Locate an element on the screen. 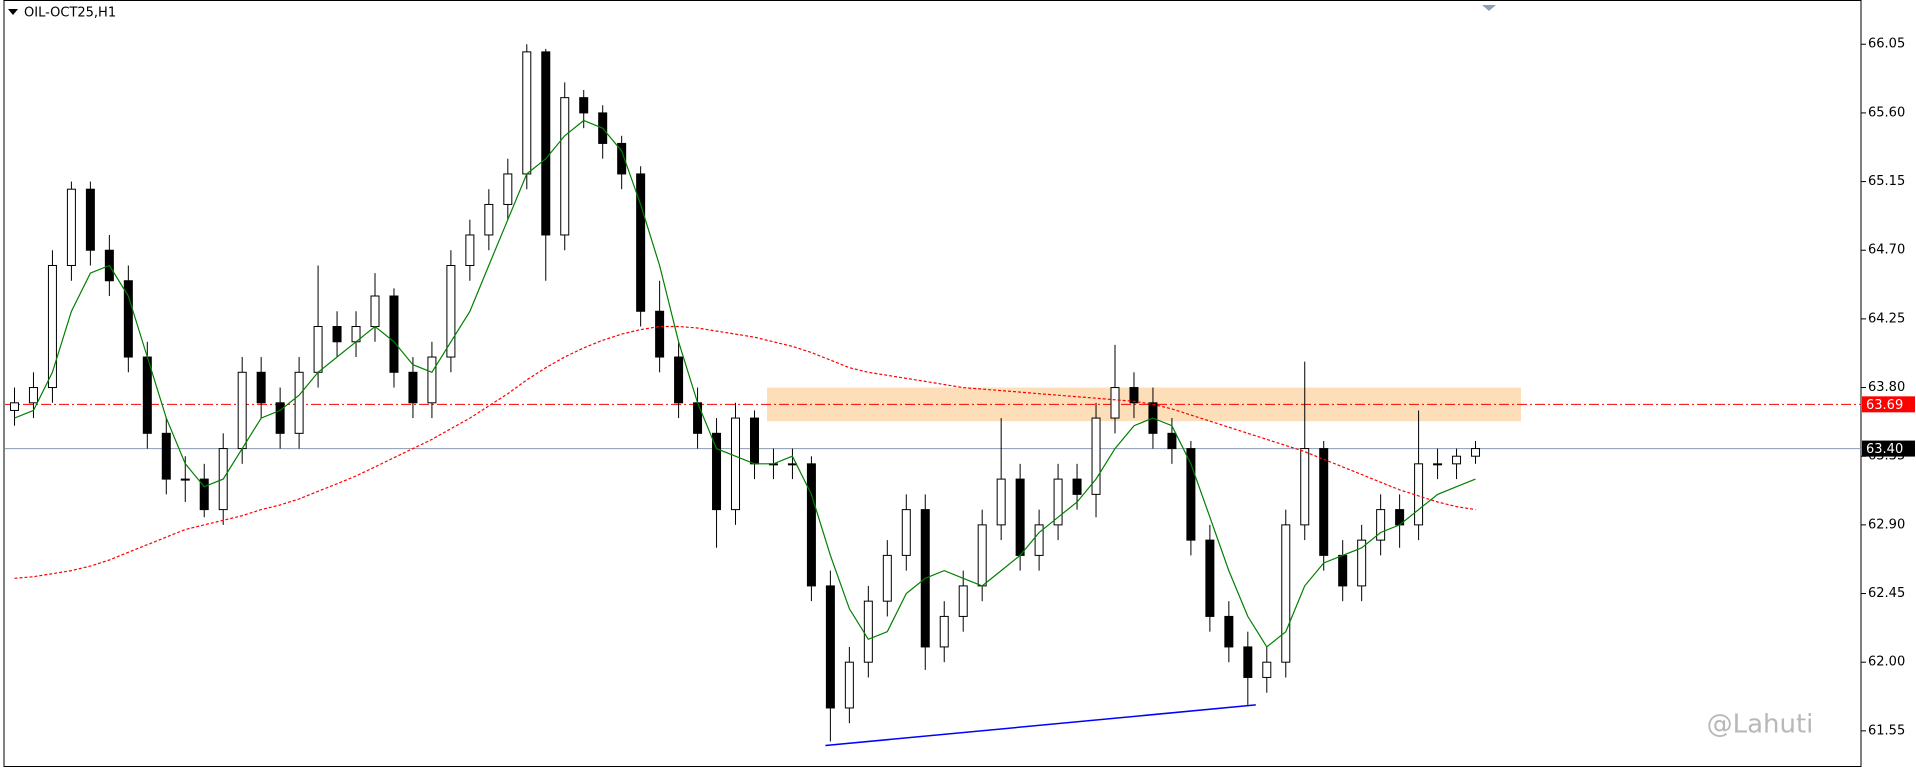 This screenshot has height=769, width=1916. trendline is located at coordinates (1040, 725).